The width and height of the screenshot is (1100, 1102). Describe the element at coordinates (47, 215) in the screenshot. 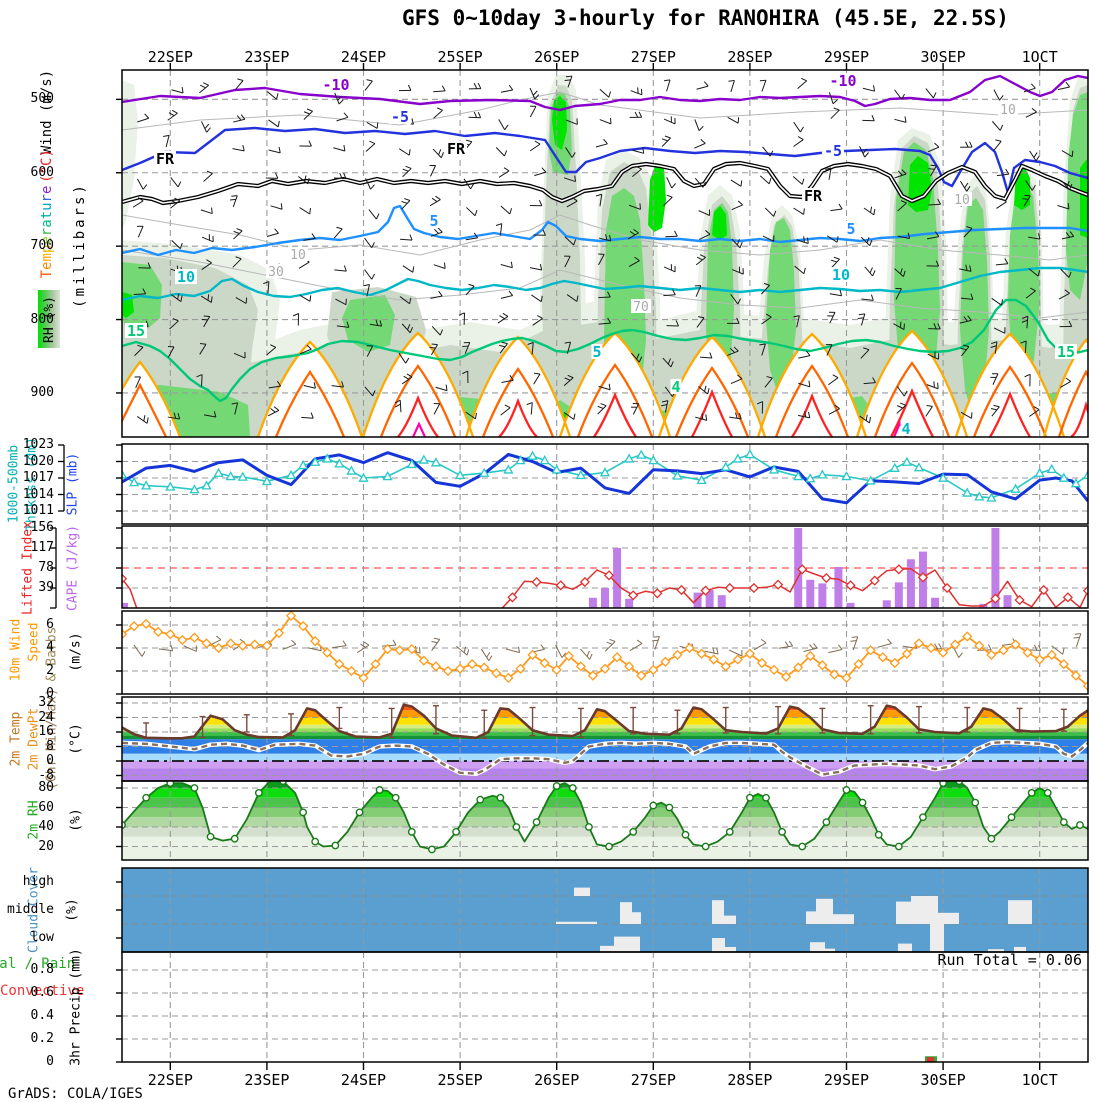

I see `temperature-letter: t` at that location.